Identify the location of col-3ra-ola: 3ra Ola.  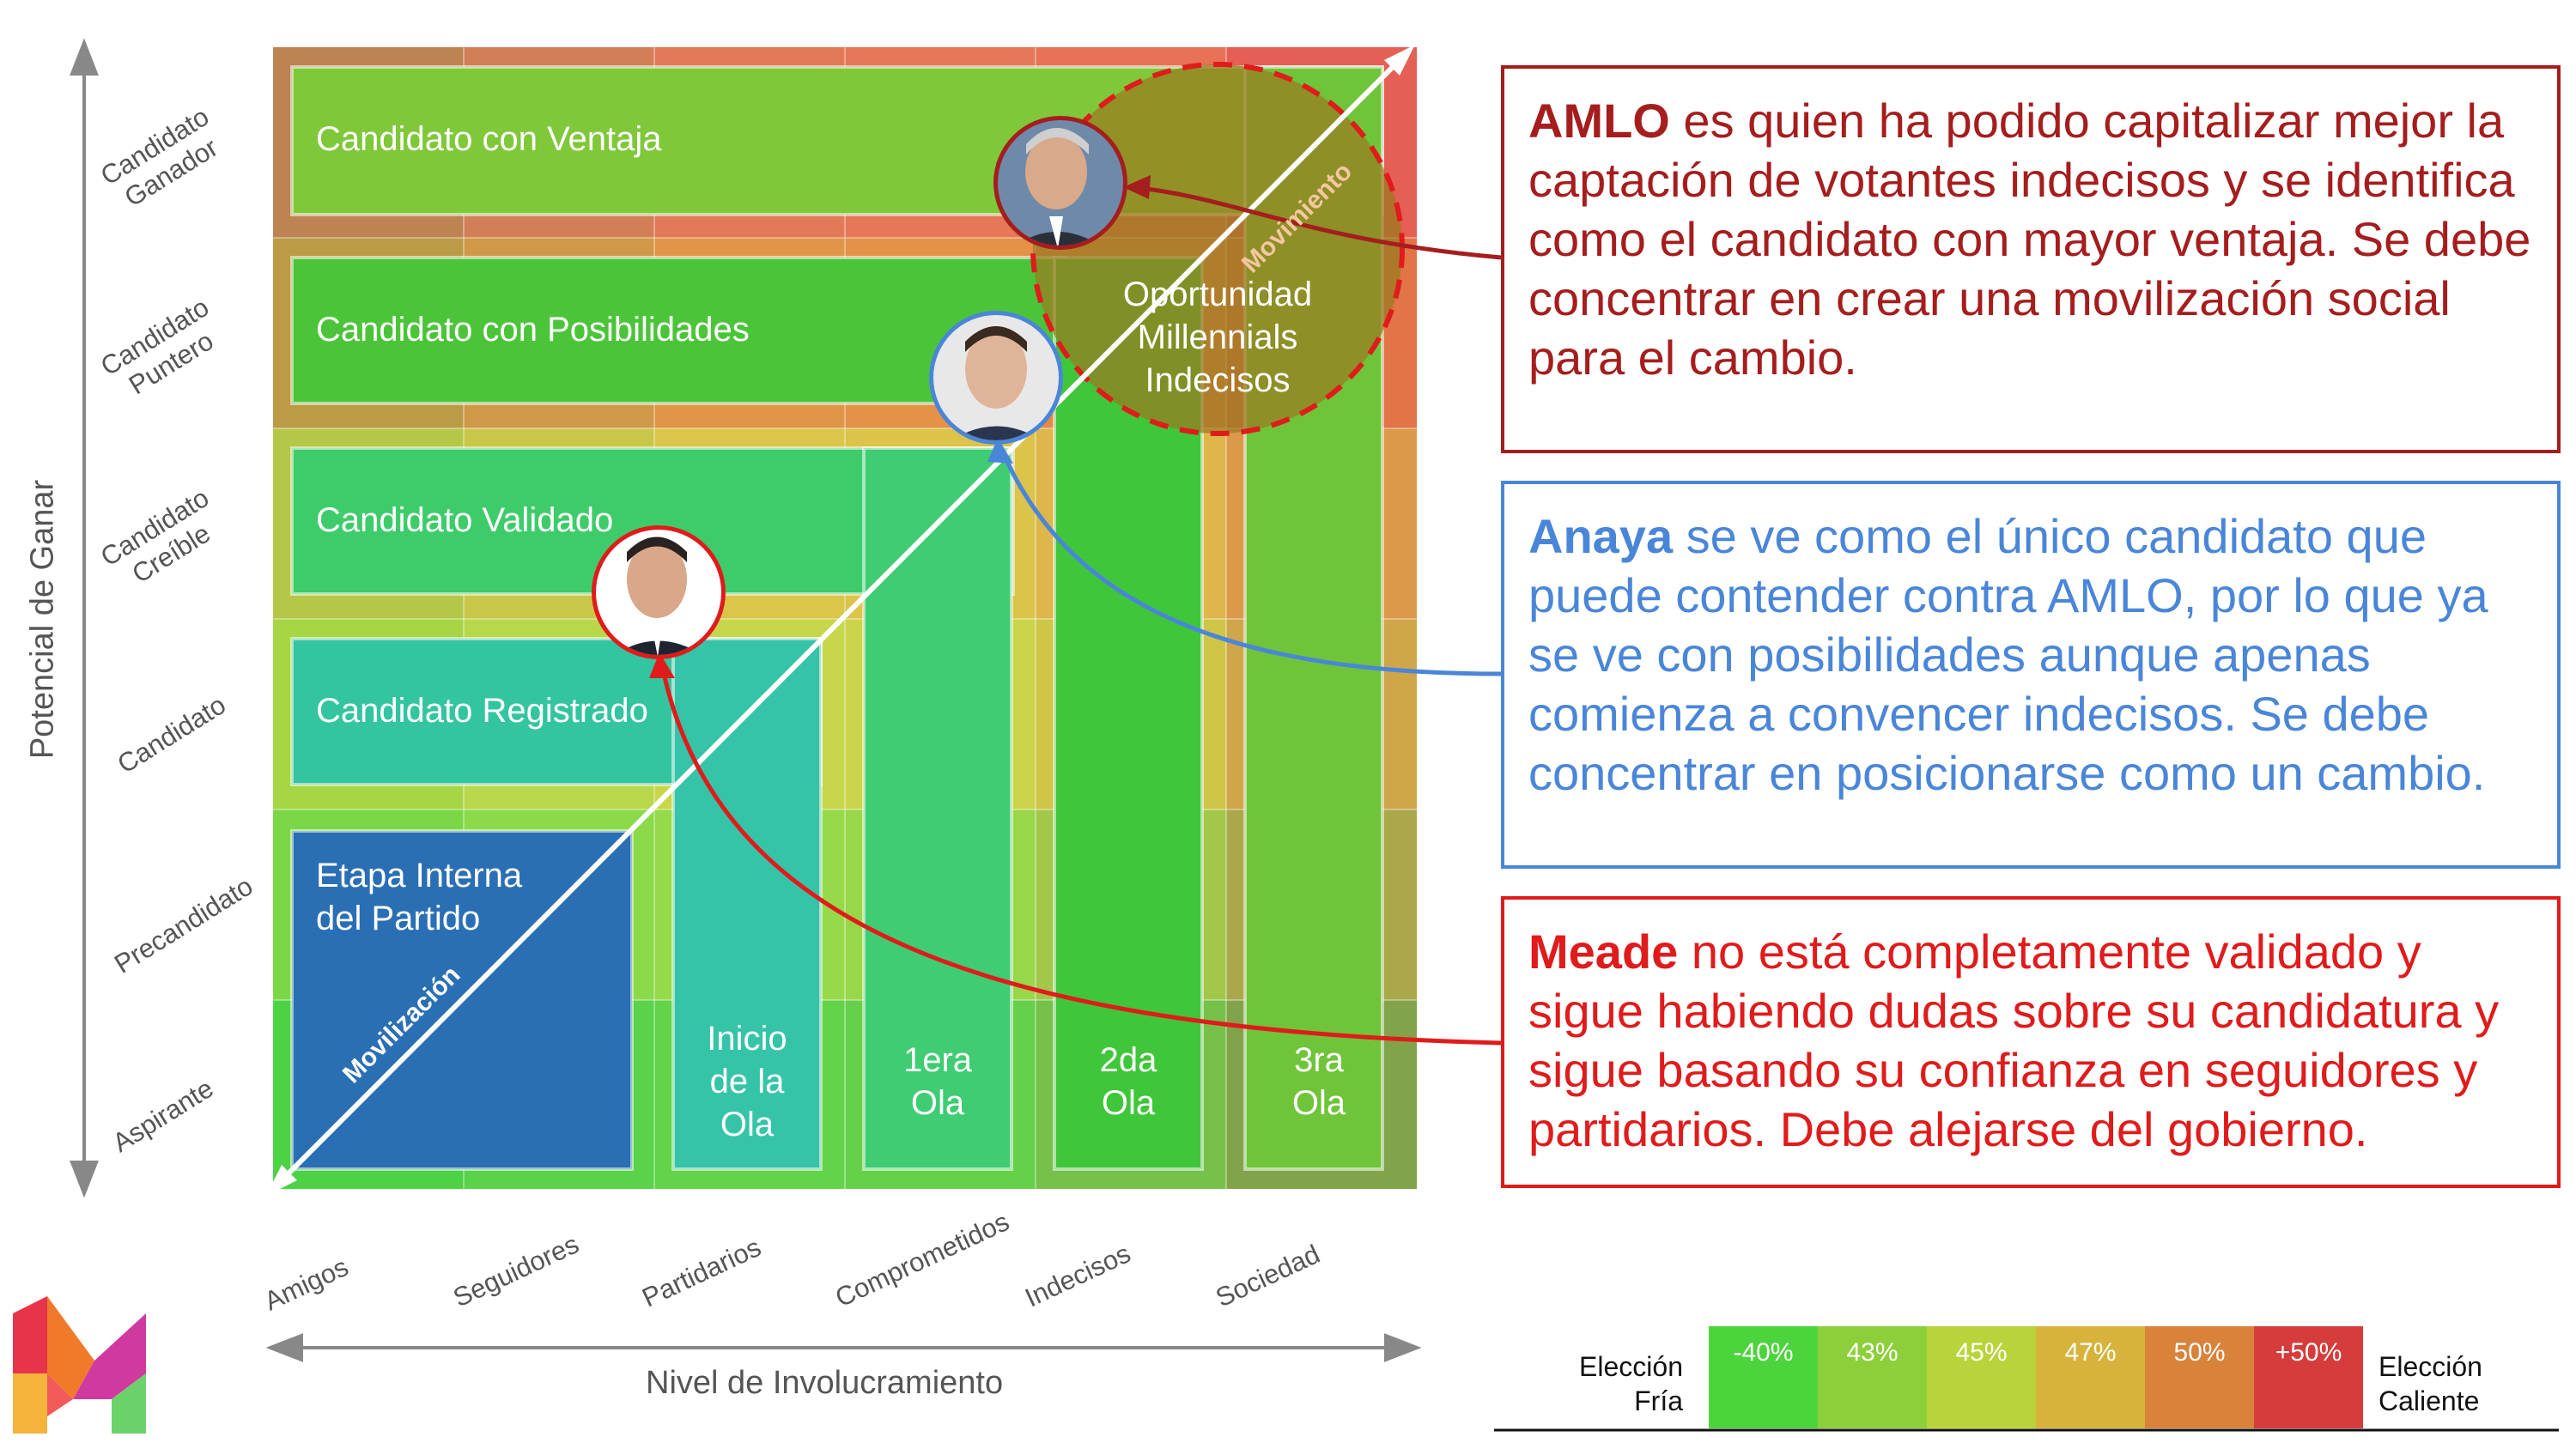
(1319, 1081).